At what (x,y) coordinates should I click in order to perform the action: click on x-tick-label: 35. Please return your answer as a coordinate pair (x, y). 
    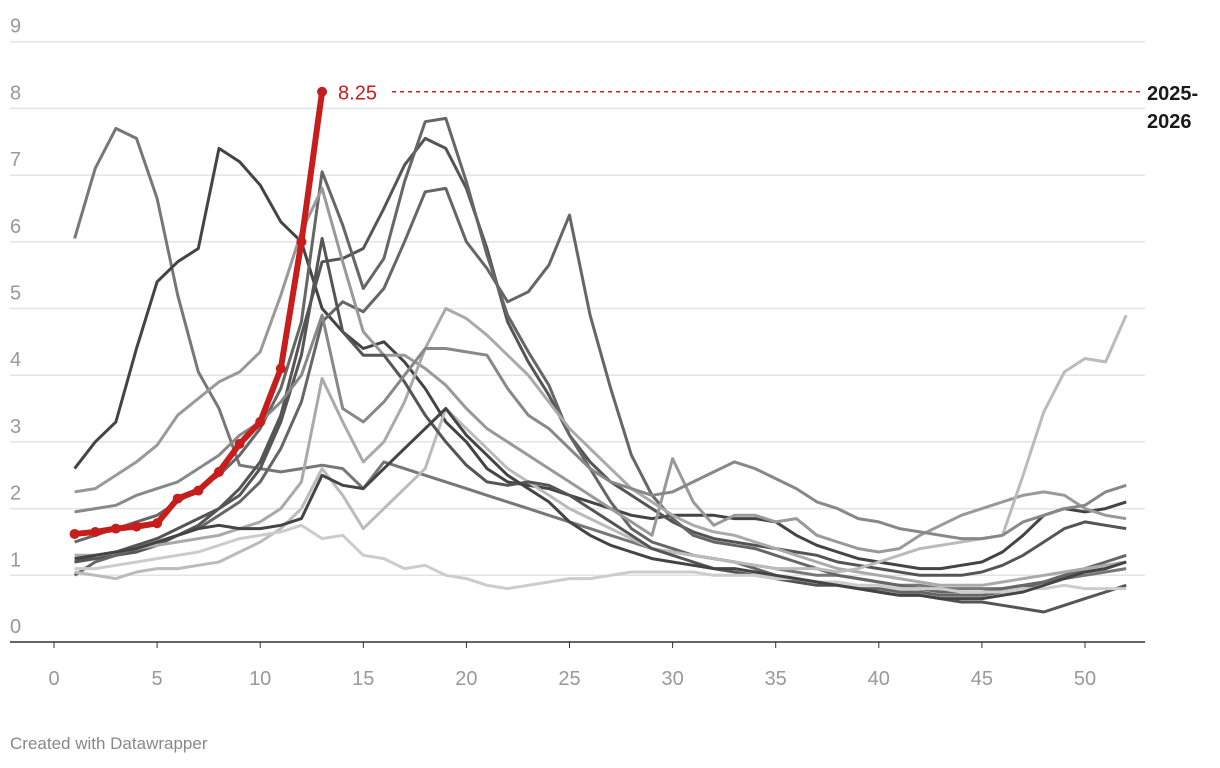
    Looking at the image, I should click on (776, 679).